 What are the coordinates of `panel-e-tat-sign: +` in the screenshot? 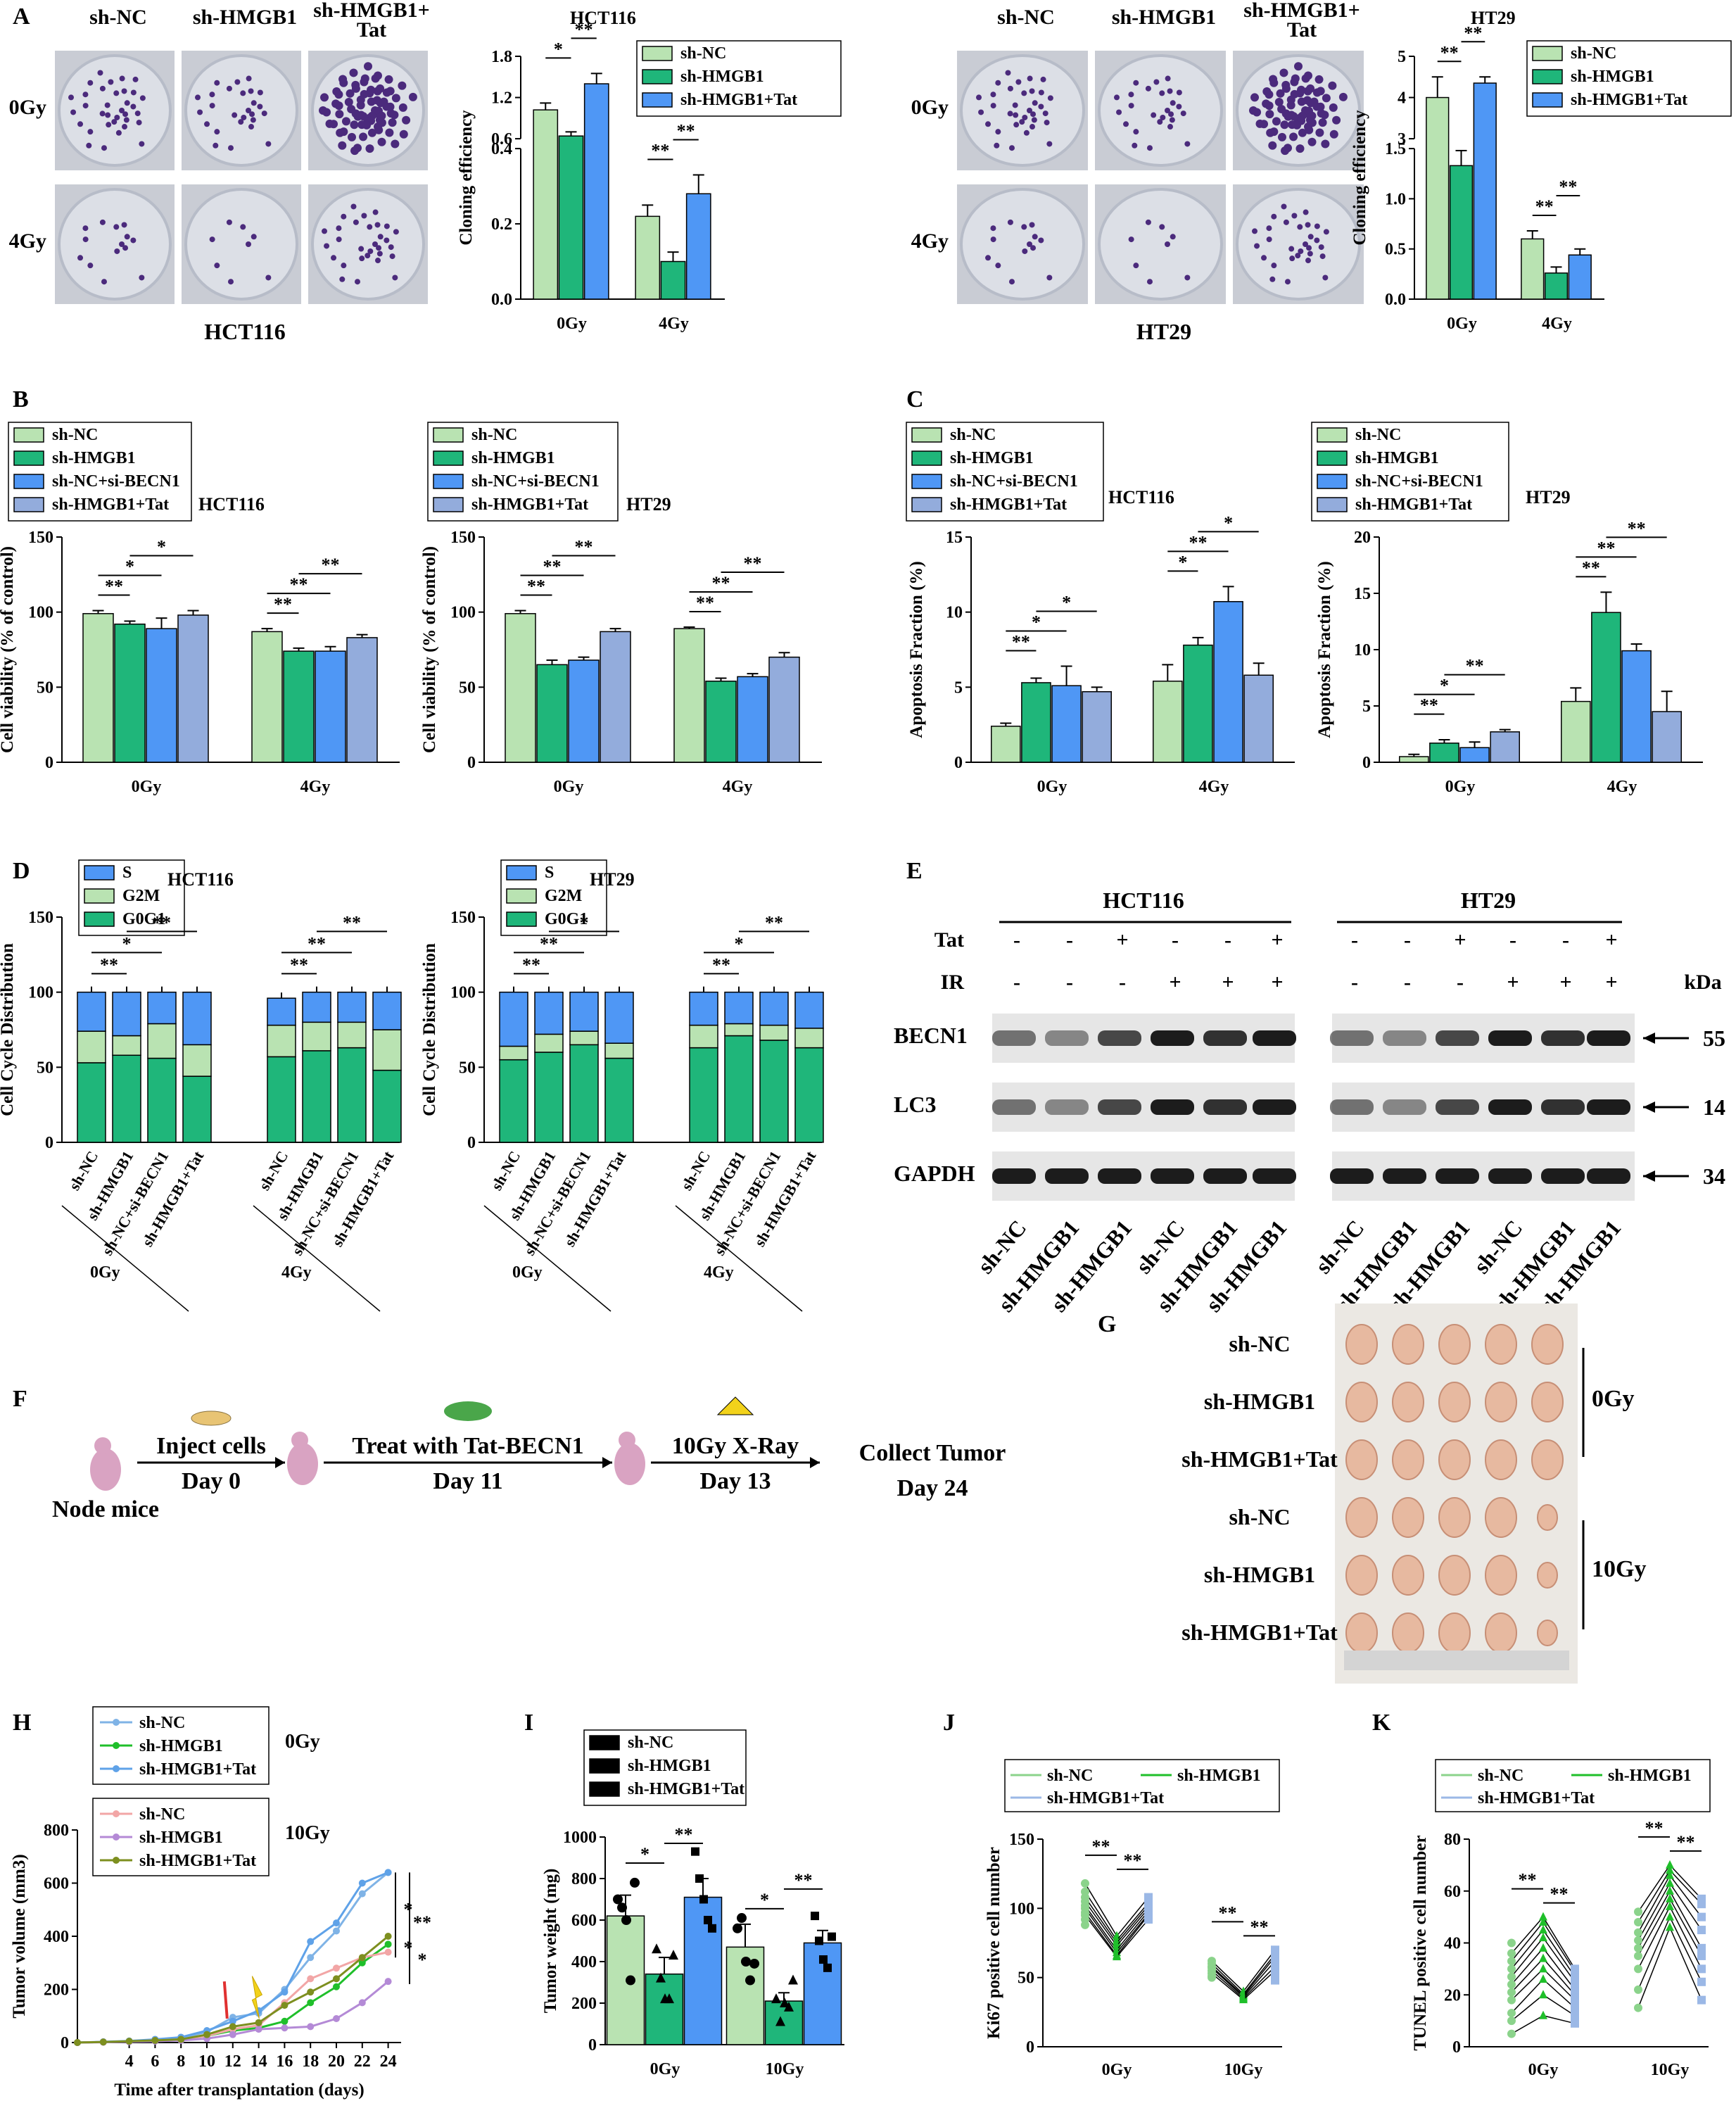 It's located at (1277, 940).